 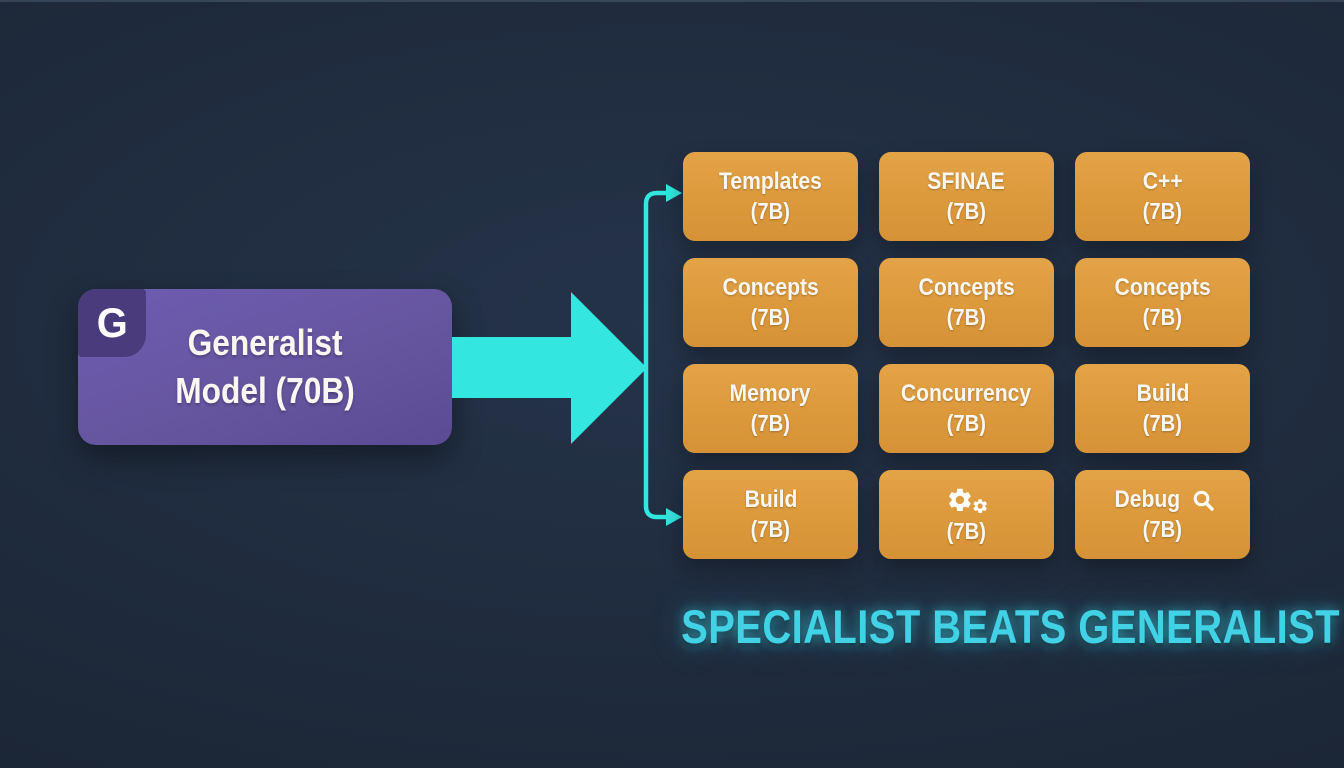 I want to click on generalist-model-box: G Generalist Model (70B), so click(x=265, y=367).